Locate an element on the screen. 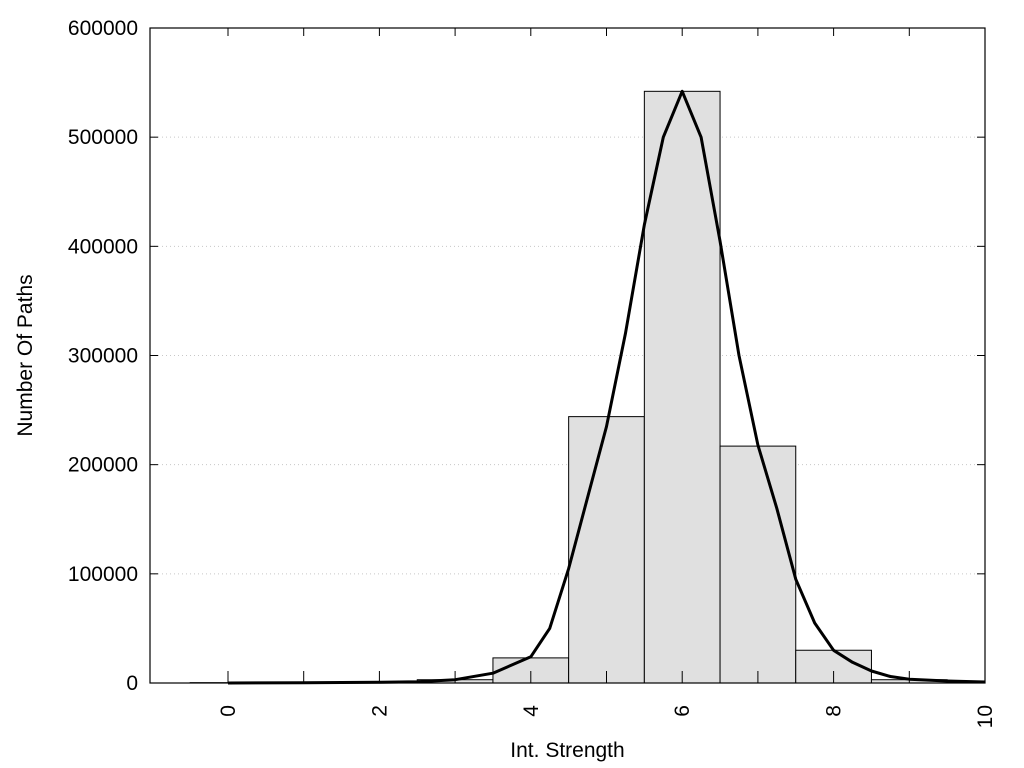 This screenshot has height=768, width=1024. x-tick-label: 8 is located at coordinates (834, 711).